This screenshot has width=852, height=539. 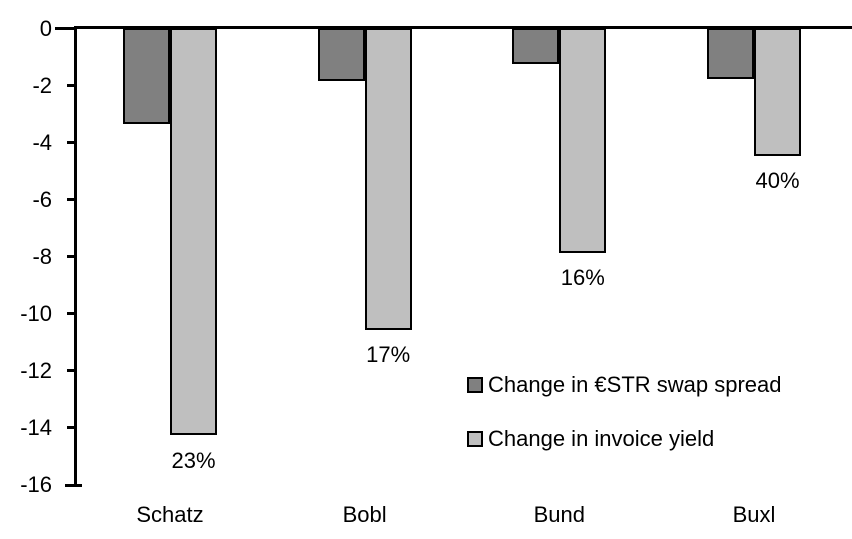 What do you see at coordinates (36, 427) in the screenshot?
I see `y-tick-label: -14` at bounding box center [36, 427].